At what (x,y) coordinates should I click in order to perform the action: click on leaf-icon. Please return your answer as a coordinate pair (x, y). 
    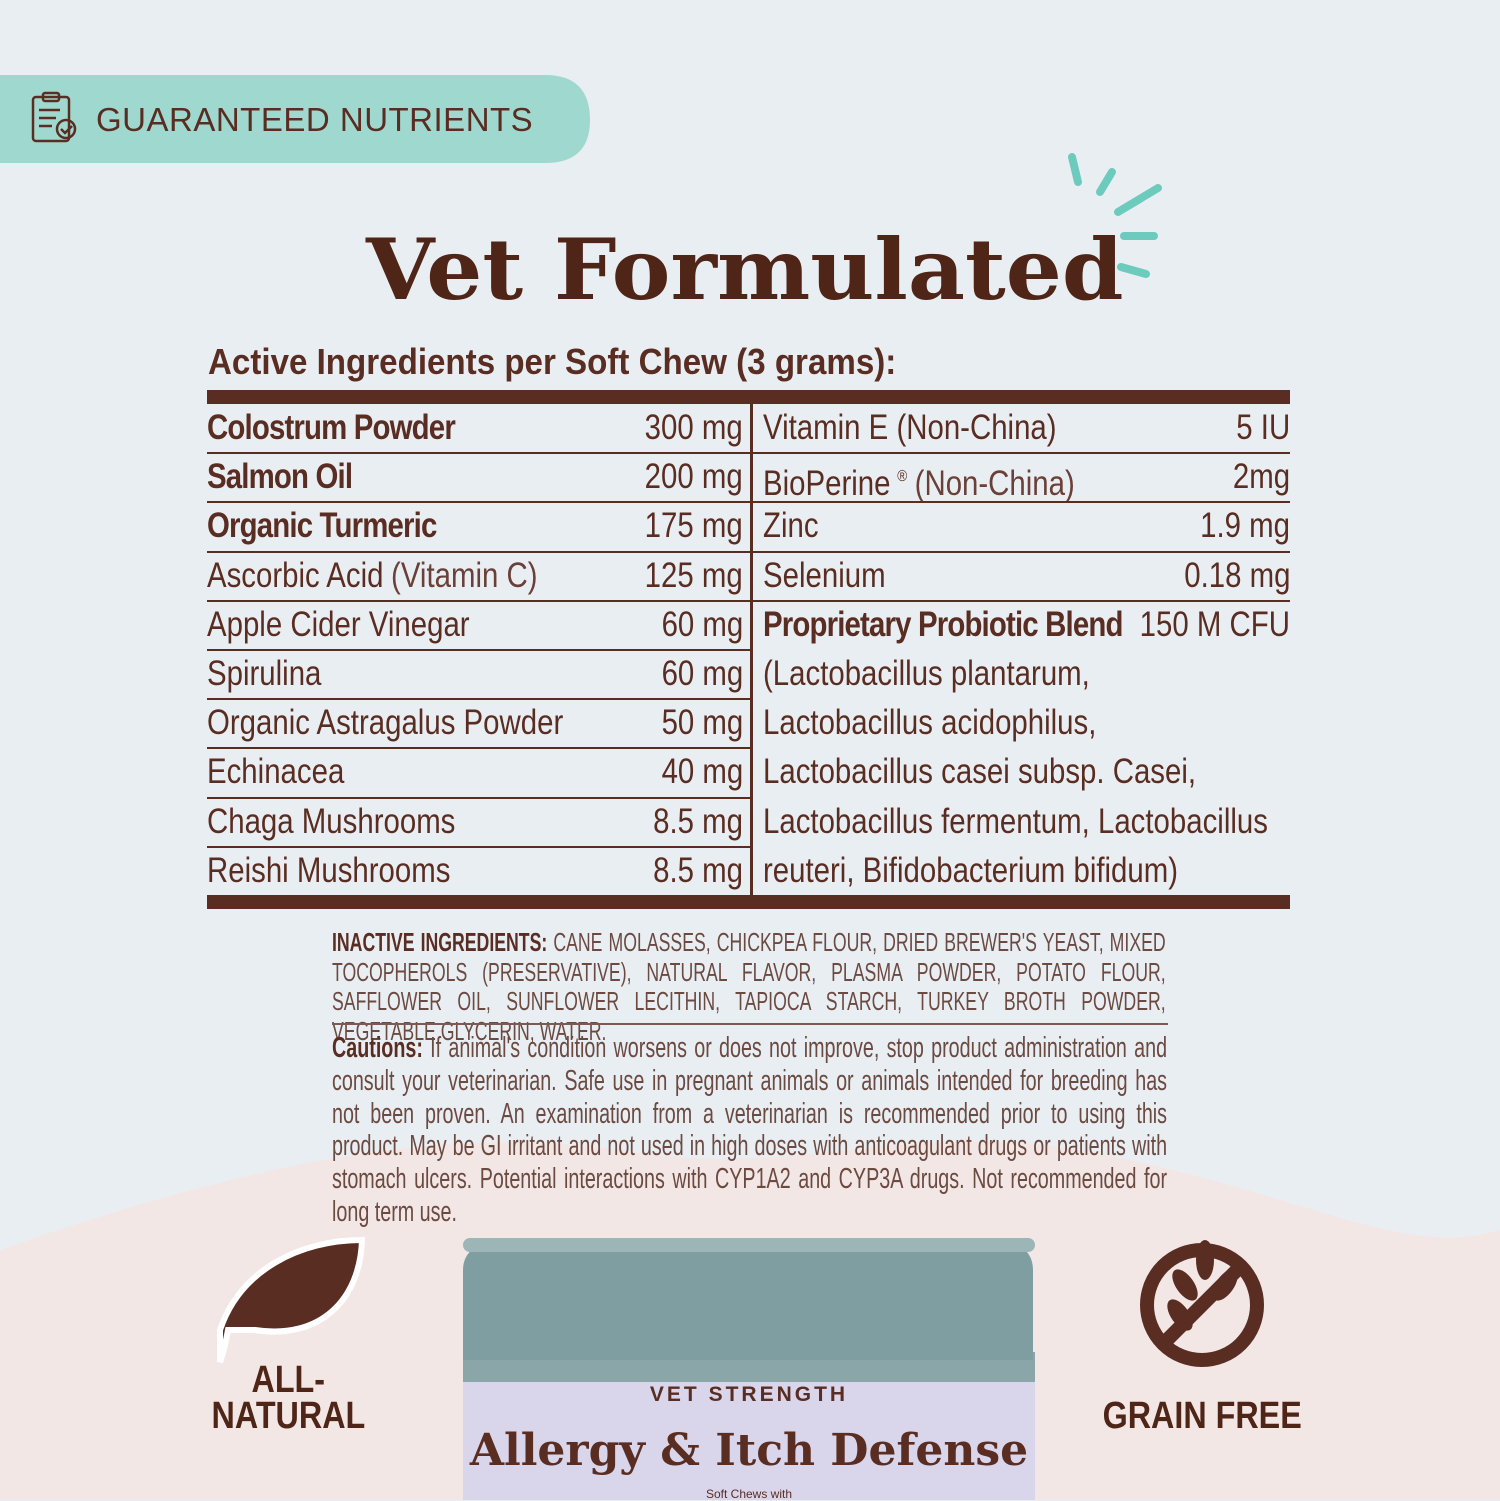
    Looking at the image, I should click on (291, 1300).